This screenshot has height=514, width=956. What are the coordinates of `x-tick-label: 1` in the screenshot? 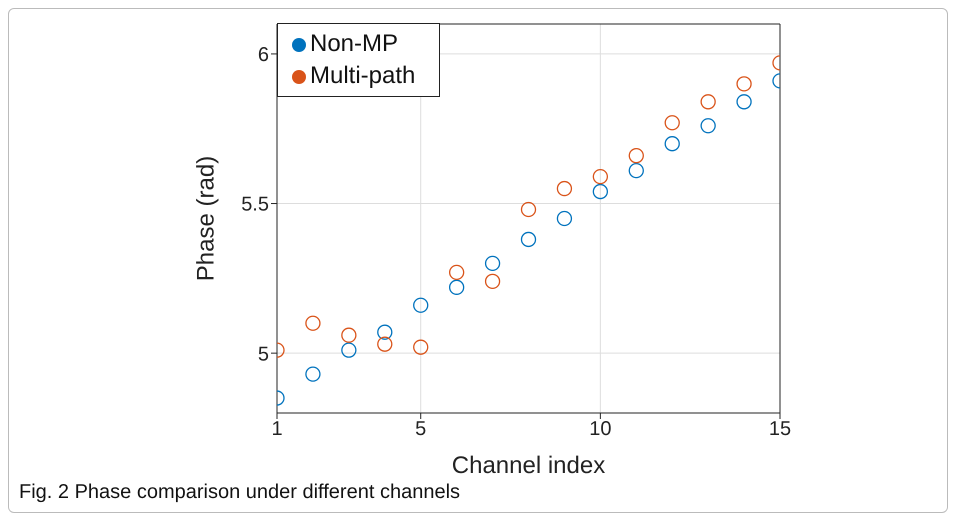 It's located at (277, 429).